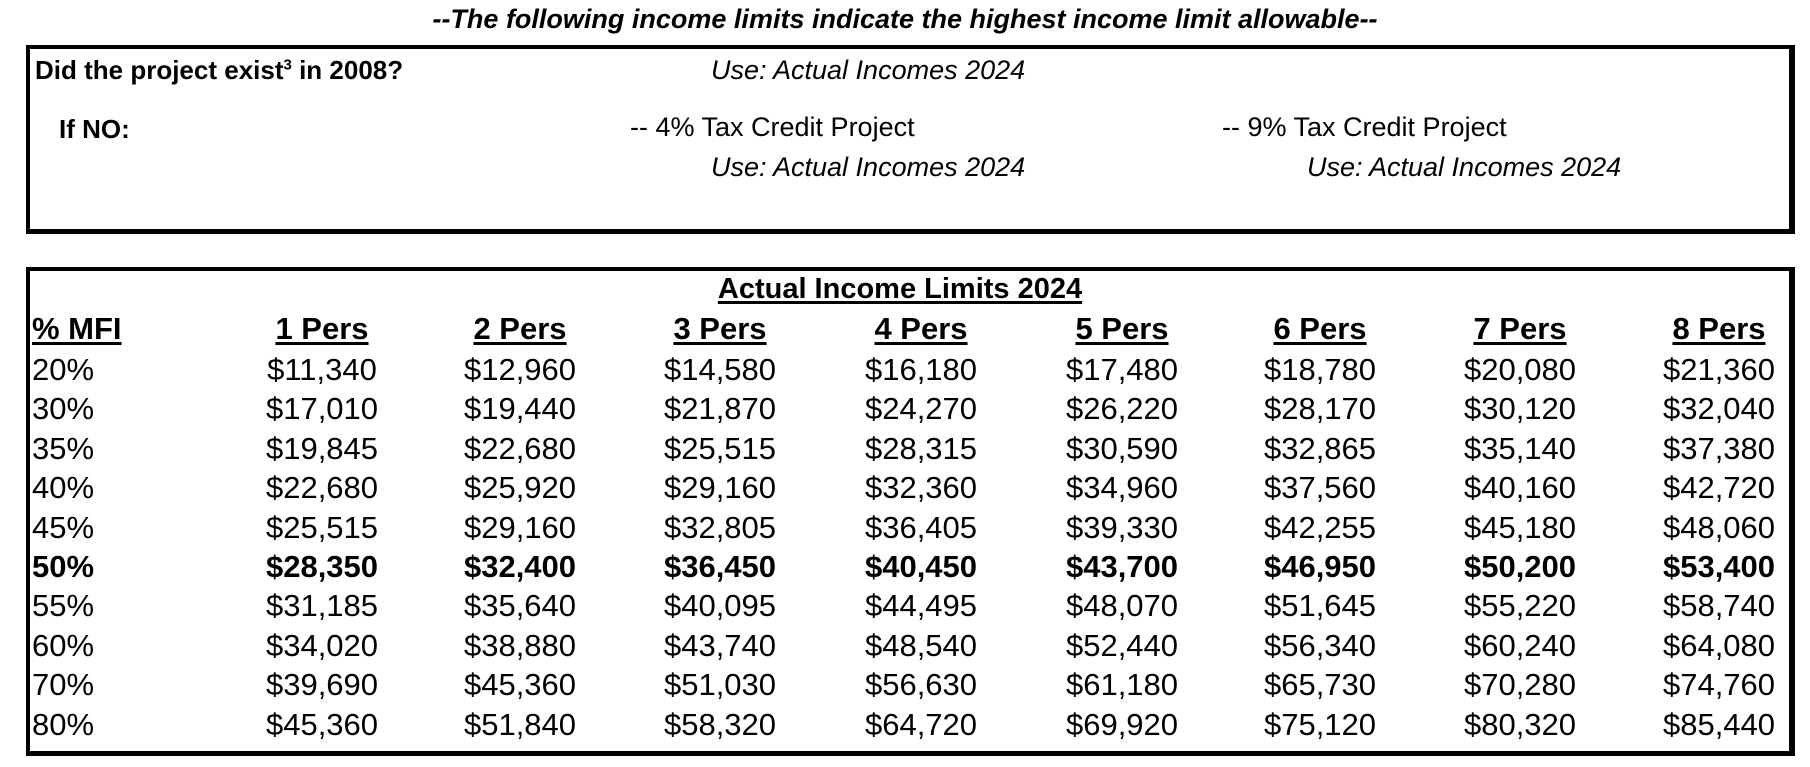 This screenshot has width=1810, height=767. Describe the element at coordinates (63, 566) in the screenshot. I see `row-label-mfi: 50%` at that location.